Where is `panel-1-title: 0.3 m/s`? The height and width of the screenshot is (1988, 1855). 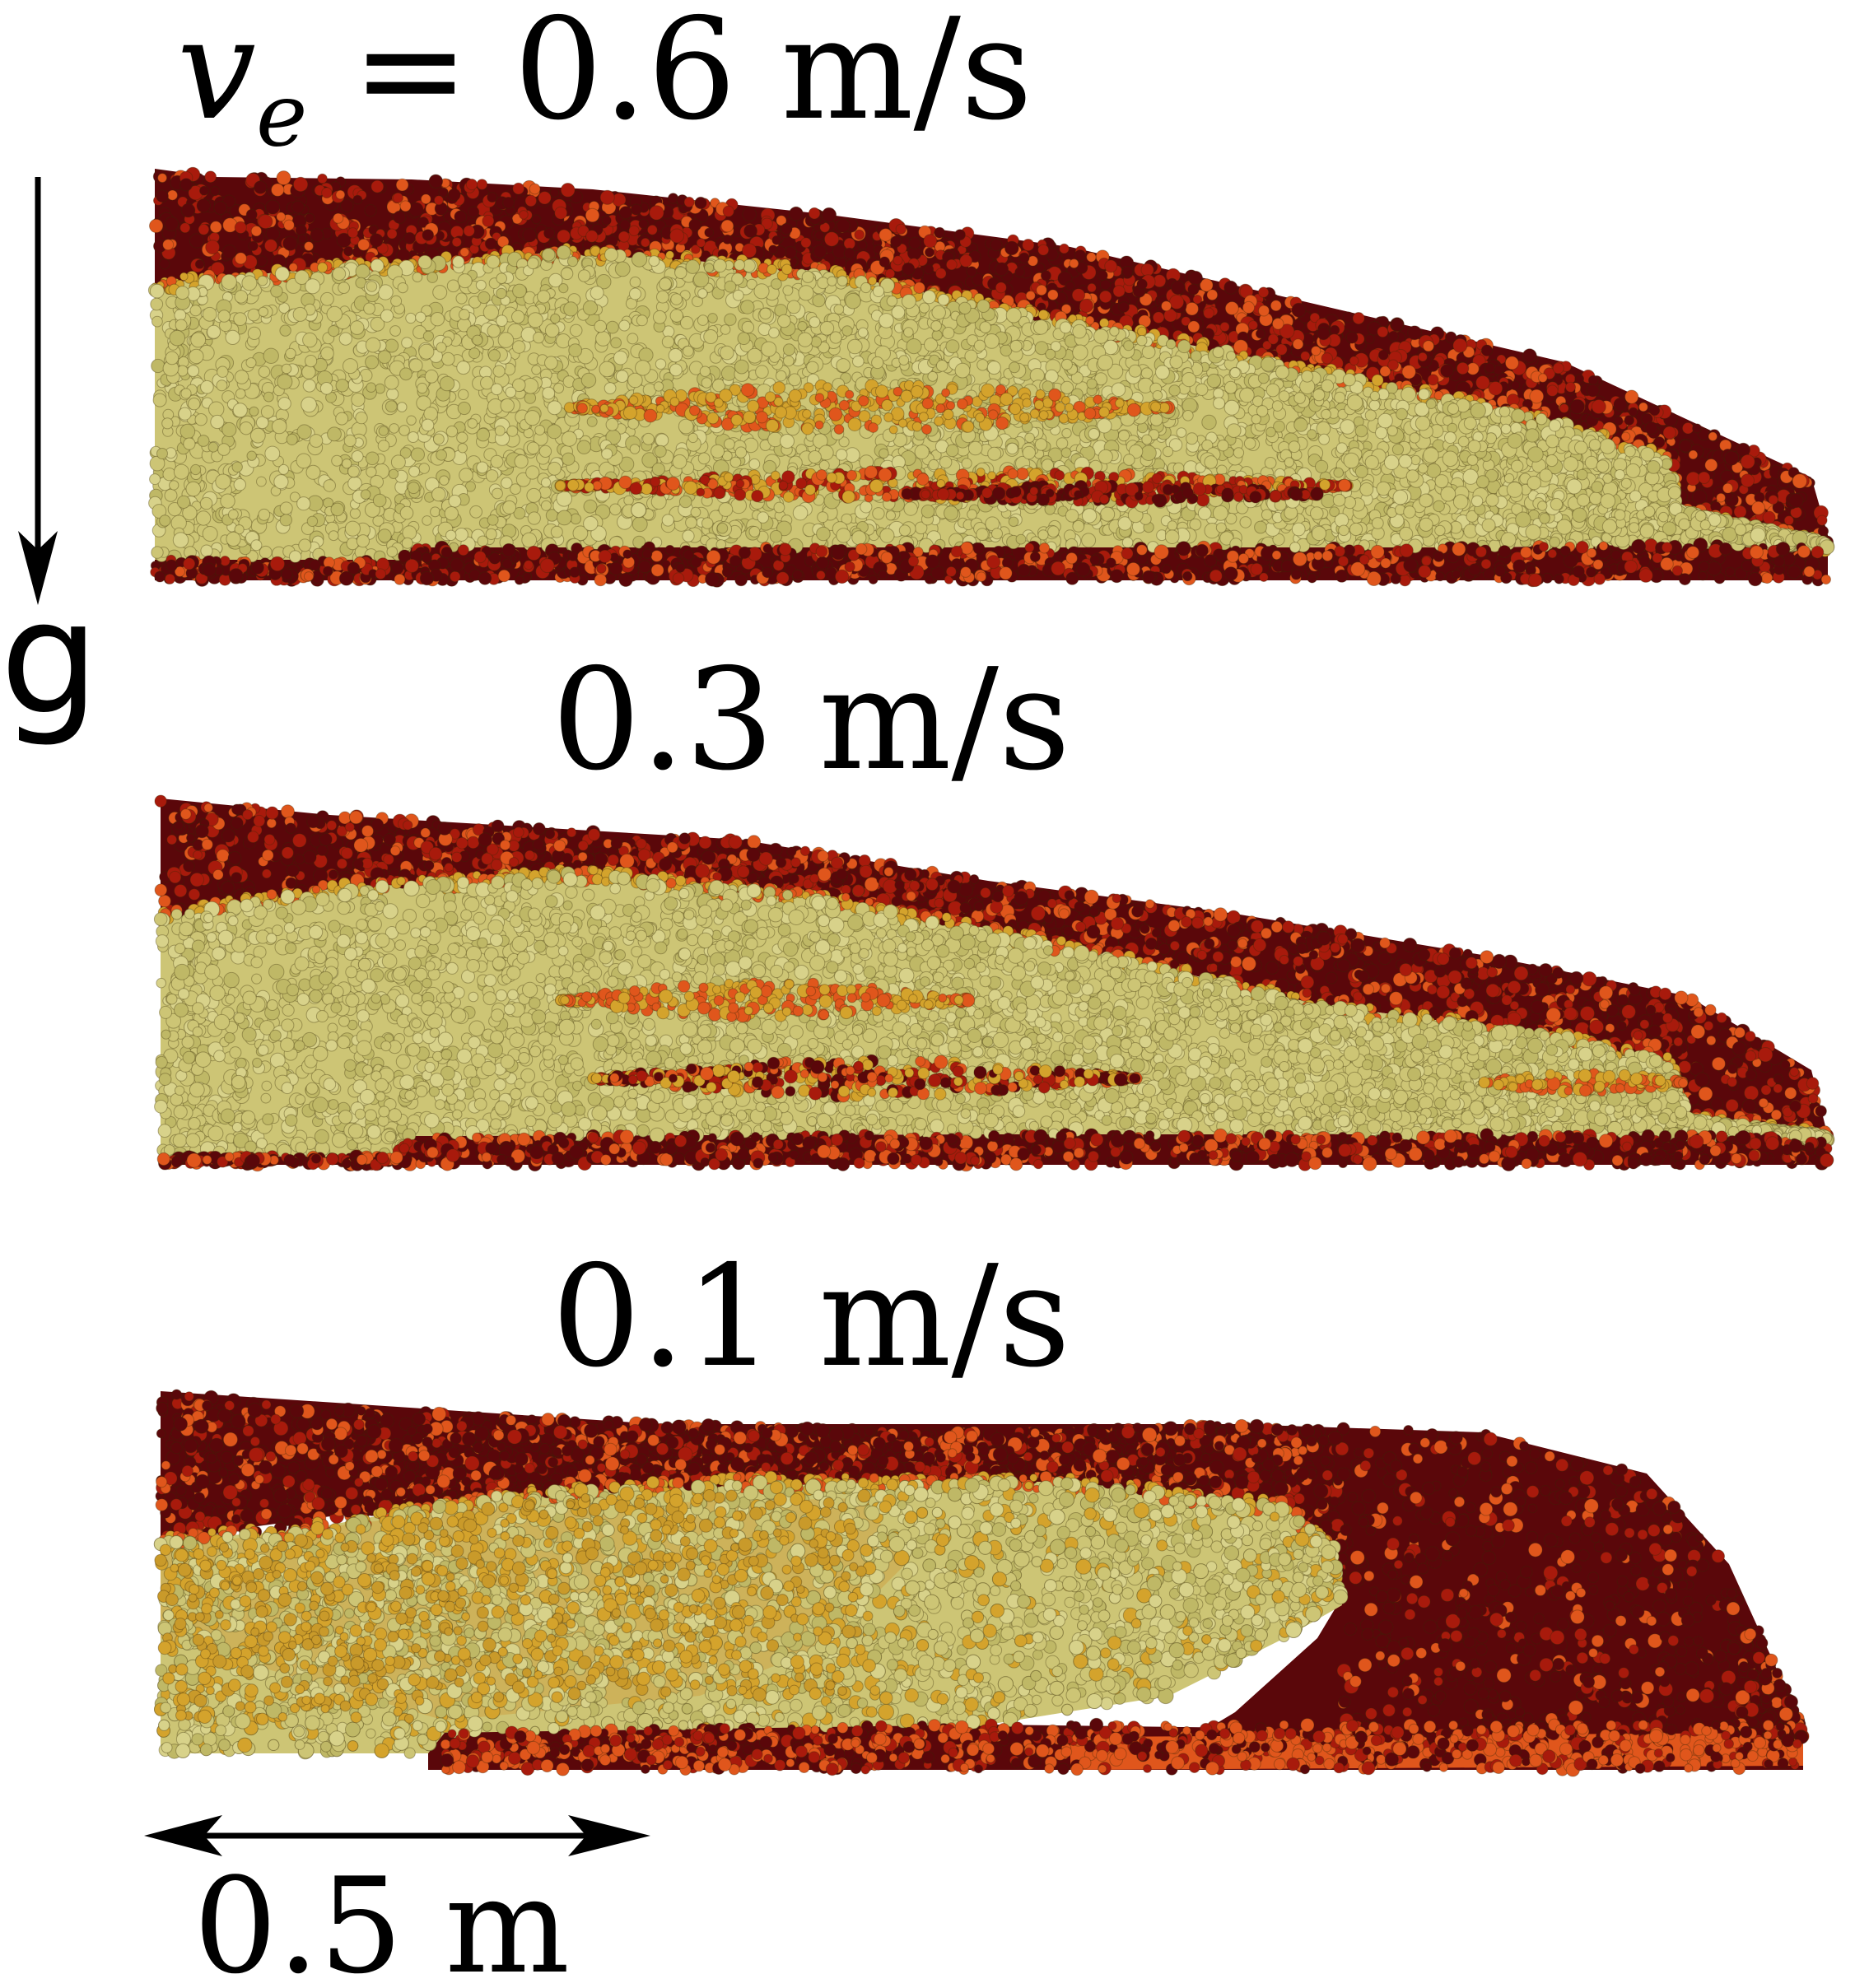
panel-1-title: 0.3 m/s is located at coordinates (811, 720).